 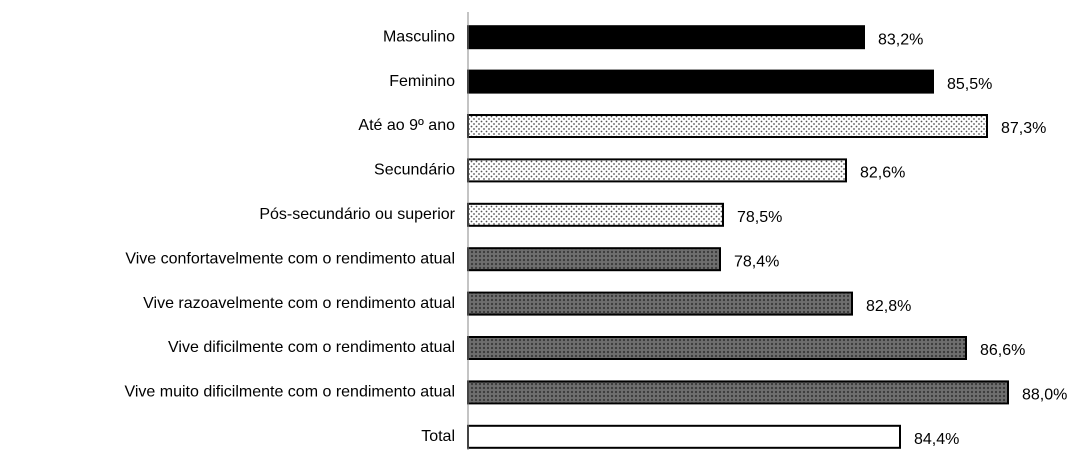 What do you see at coordinates (438, 436) in the screenshot?
I see `category-label: Total` at bounding box center [438, 436].